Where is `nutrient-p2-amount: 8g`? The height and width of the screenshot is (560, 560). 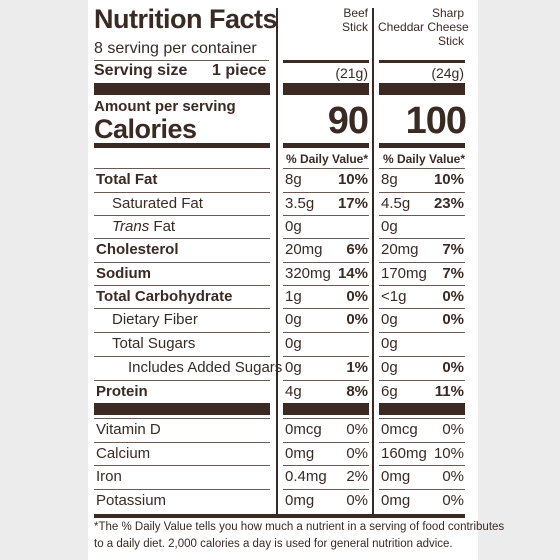 nutrient-p2-amount: 8g is located at coordinates (389, 179).